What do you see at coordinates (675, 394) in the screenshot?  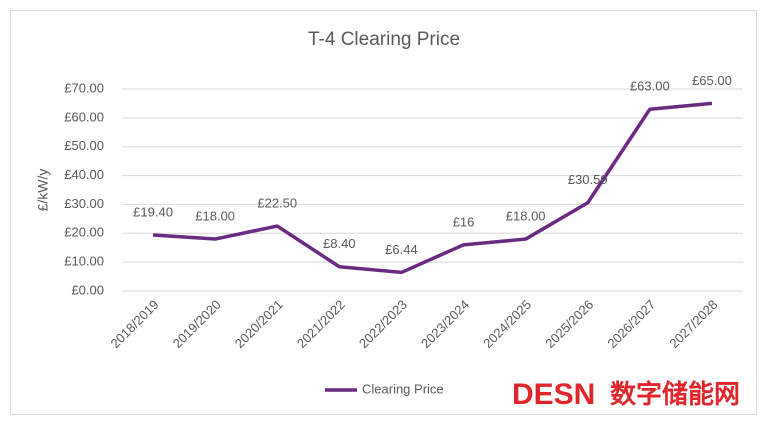 I see `watermark-text: 数字储能网` at bounding box center [675, 394].